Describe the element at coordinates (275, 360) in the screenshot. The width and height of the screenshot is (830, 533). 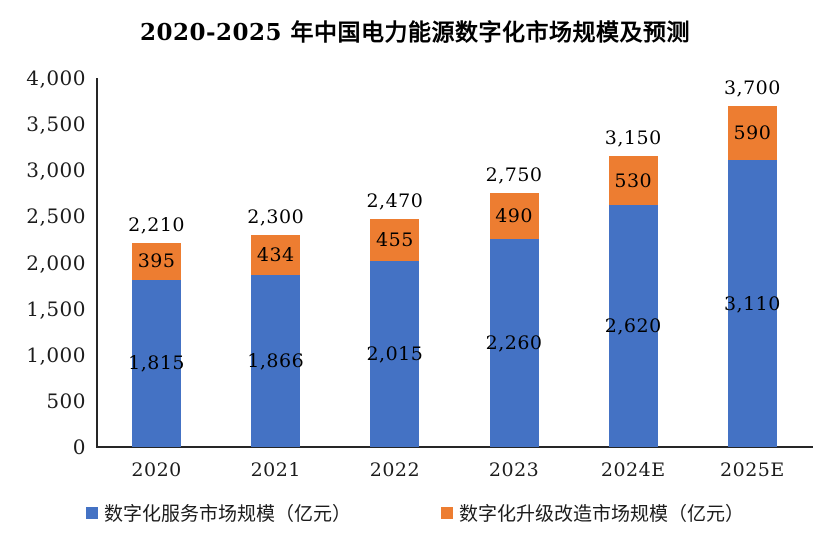
I see `bar-segment-service: 1,866` at that location.